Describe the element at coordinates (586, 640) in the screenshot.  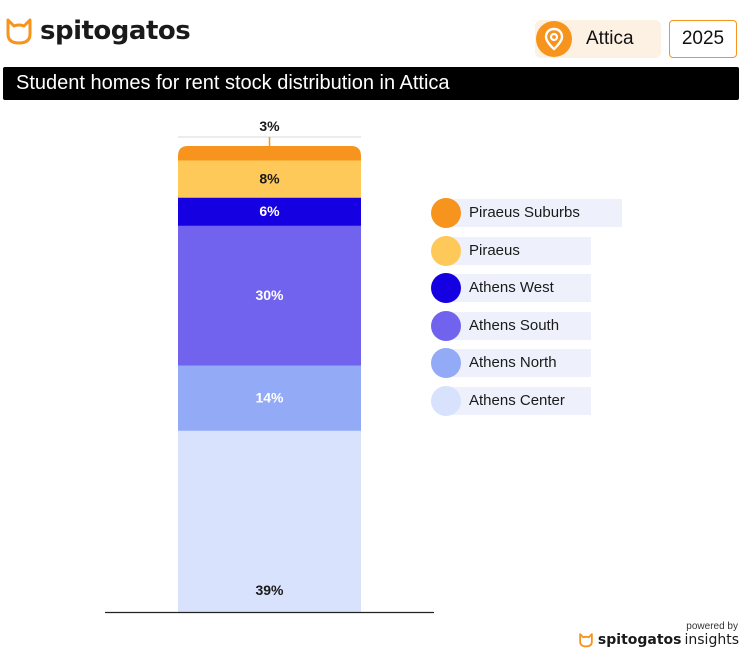
I see `cat-small-icon` at that location.